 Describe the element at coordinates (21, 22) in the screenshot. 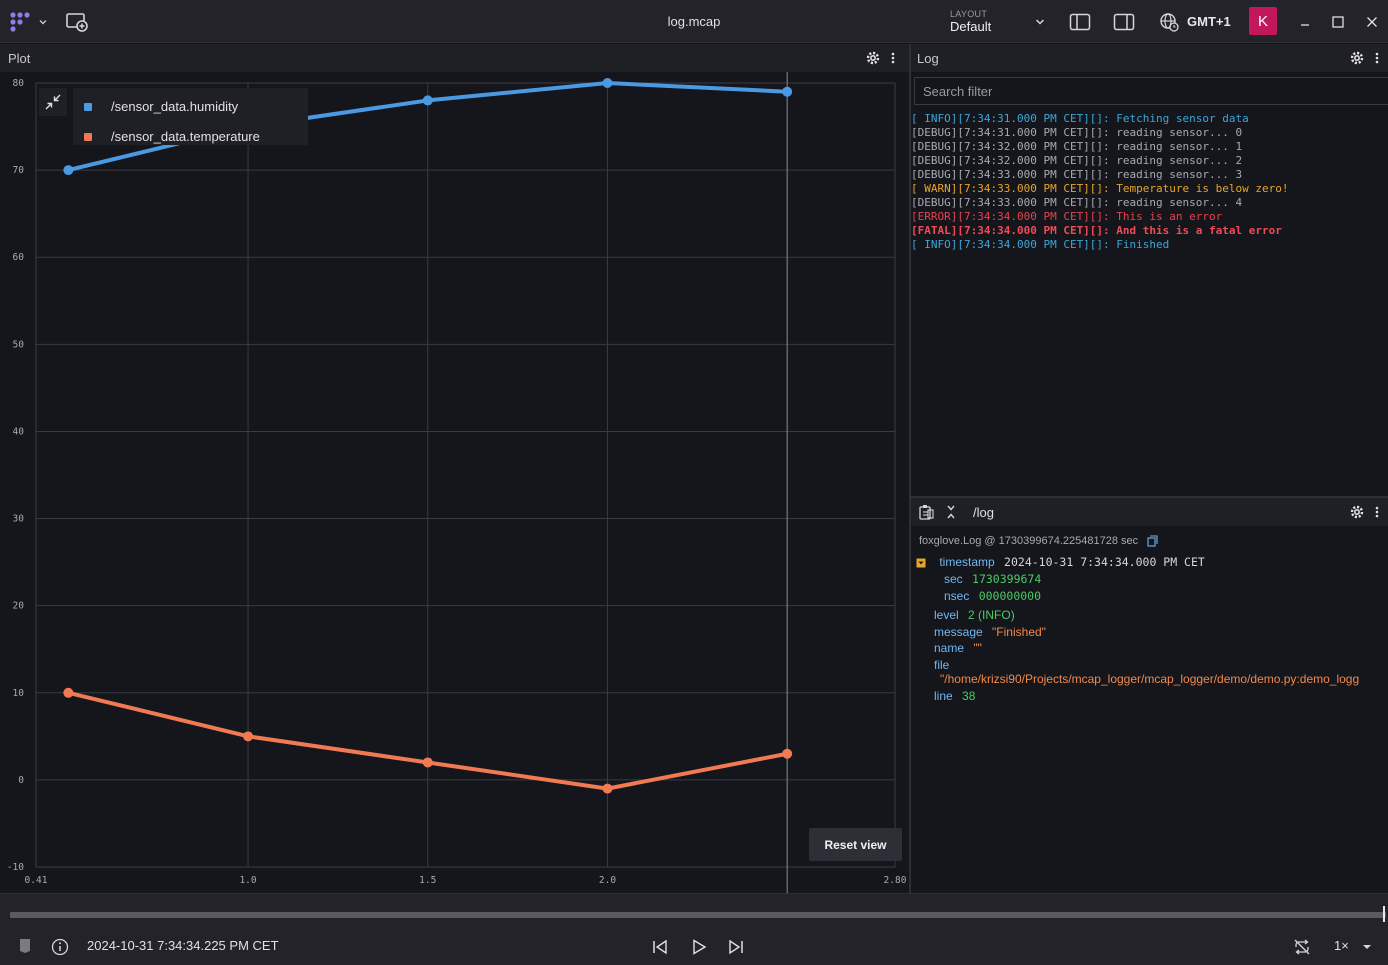

I see `foxglove-logo-icon` at that location.